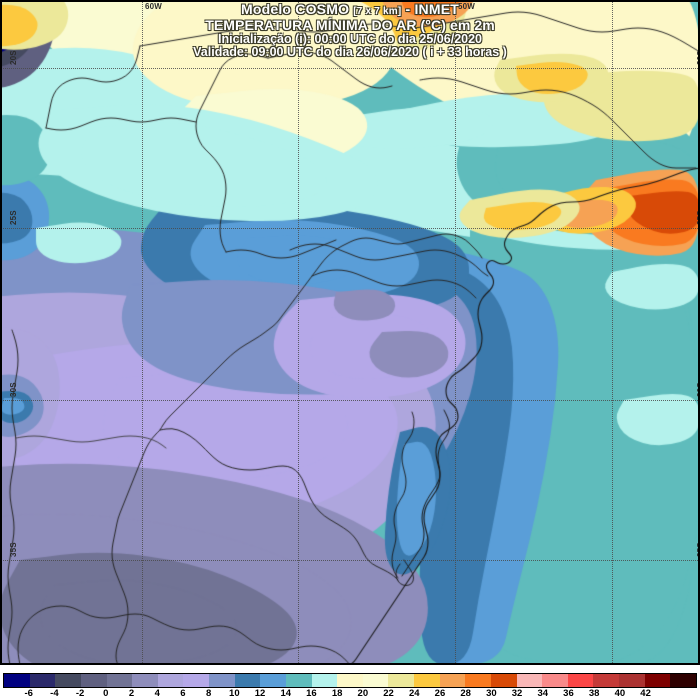 The image size is (700, 698). What do you see at coordinates (388, 693) in the screenshot?
I see `colorbar-tick: 22` at bounding box center [388, 693].